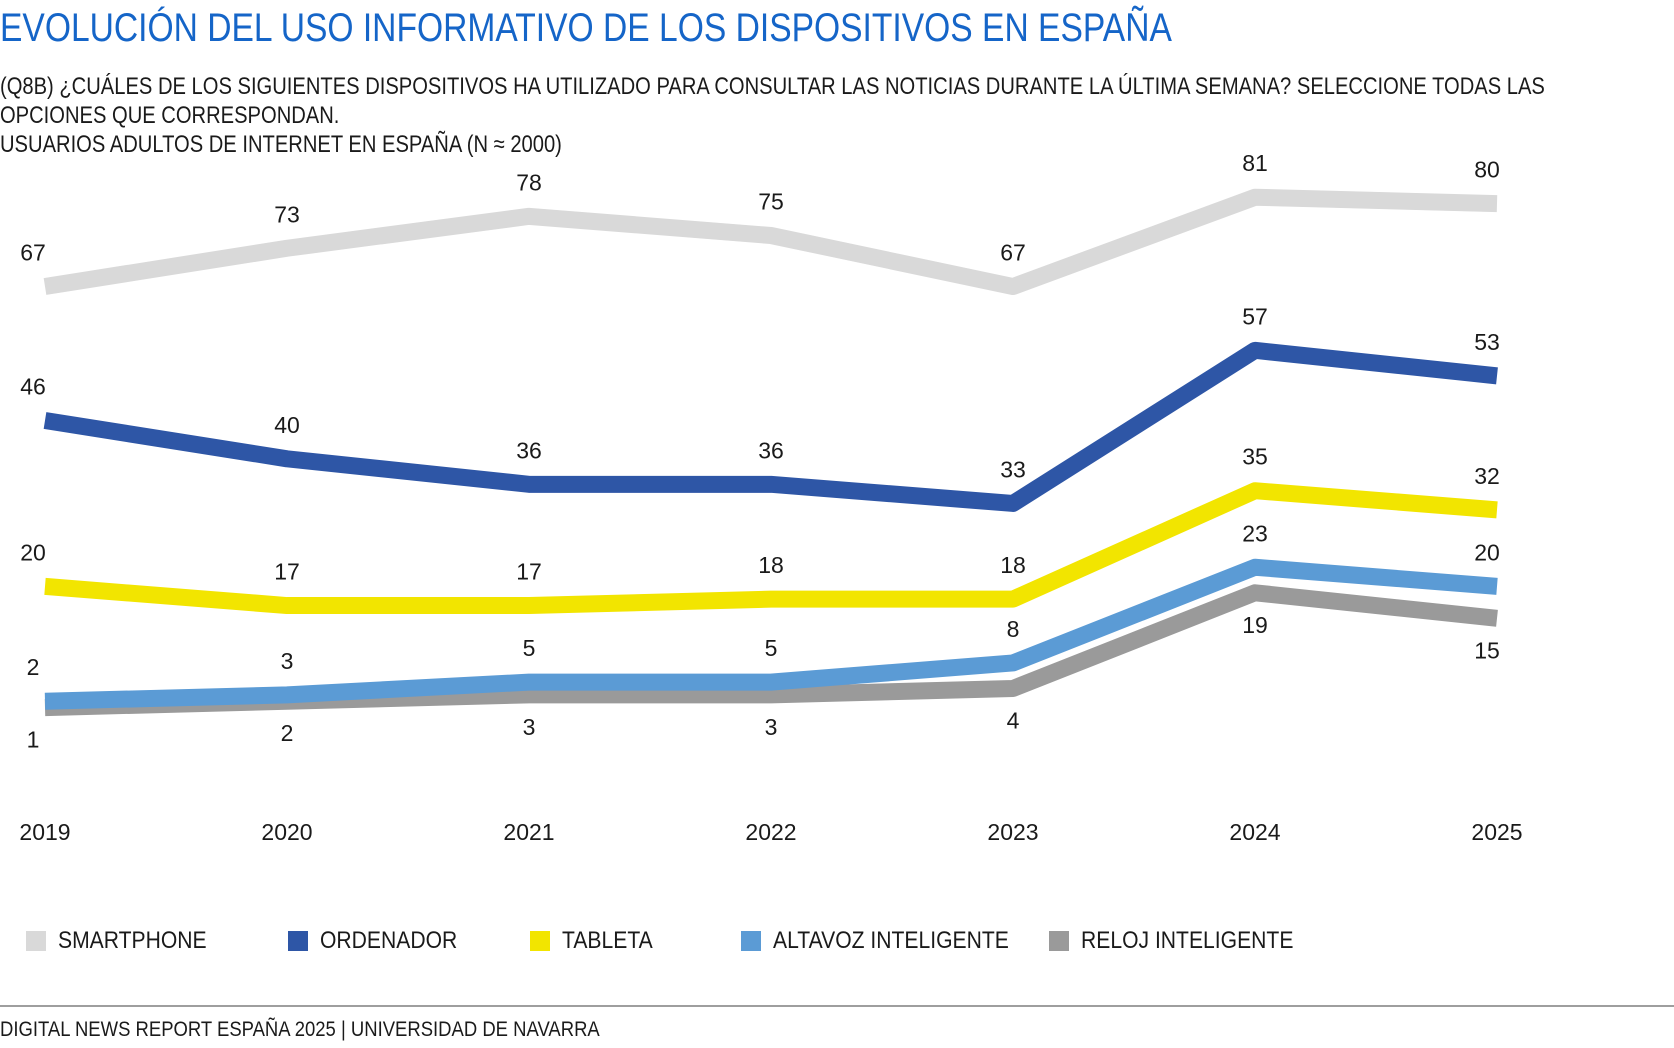 The width and height of the screenshot is (1674, 1048). I want to click on x-tick-label-2024: 2024, so click(1254, 832).